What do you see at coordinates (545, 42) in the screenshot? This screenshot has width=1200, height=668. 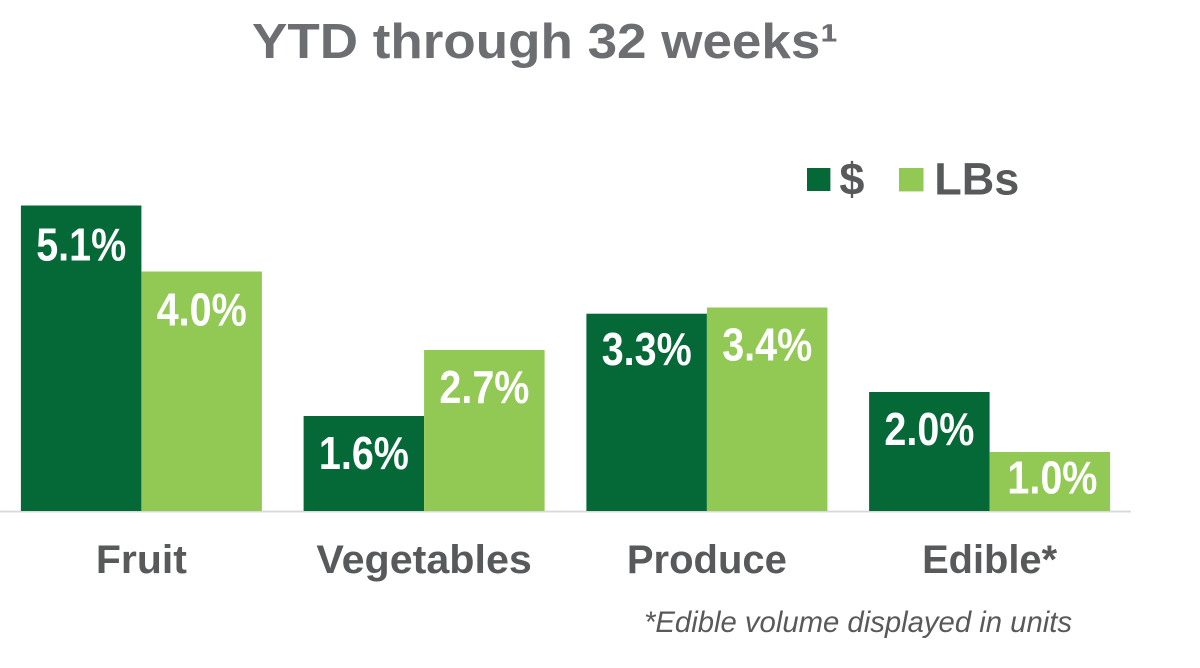 I see `svg-text: YTD through 32 weeks¹` at bounding box center [545, 42].